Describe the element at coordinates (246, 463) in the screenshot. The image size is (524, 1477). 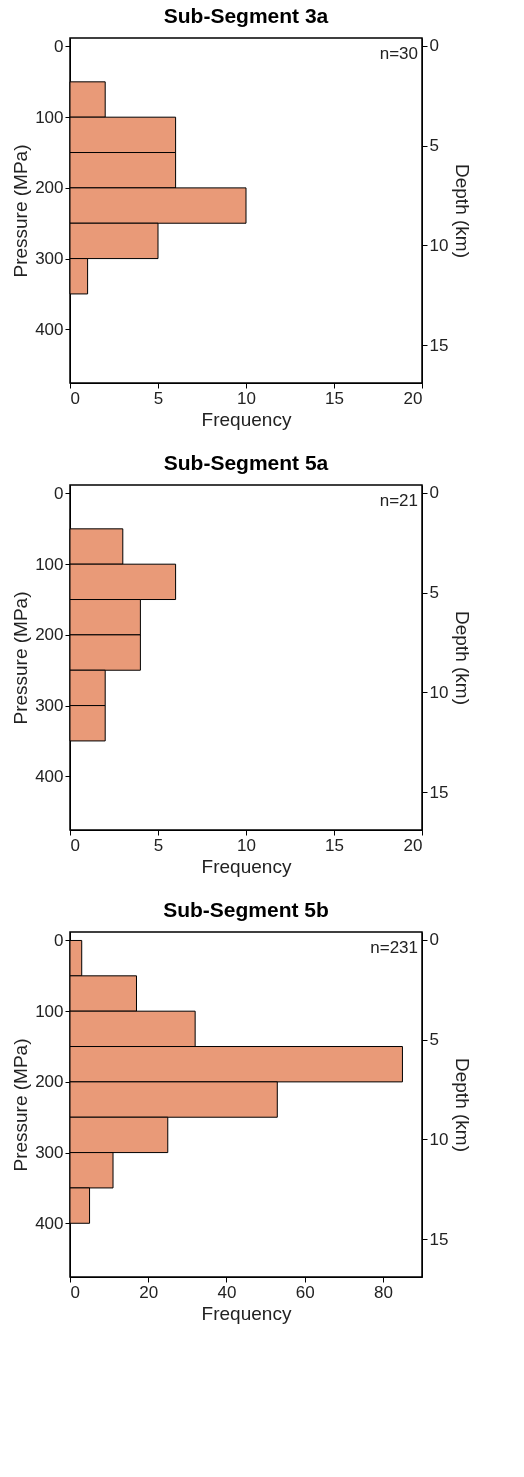
I see `chart-title: Sub-Segment 5a` at that location.